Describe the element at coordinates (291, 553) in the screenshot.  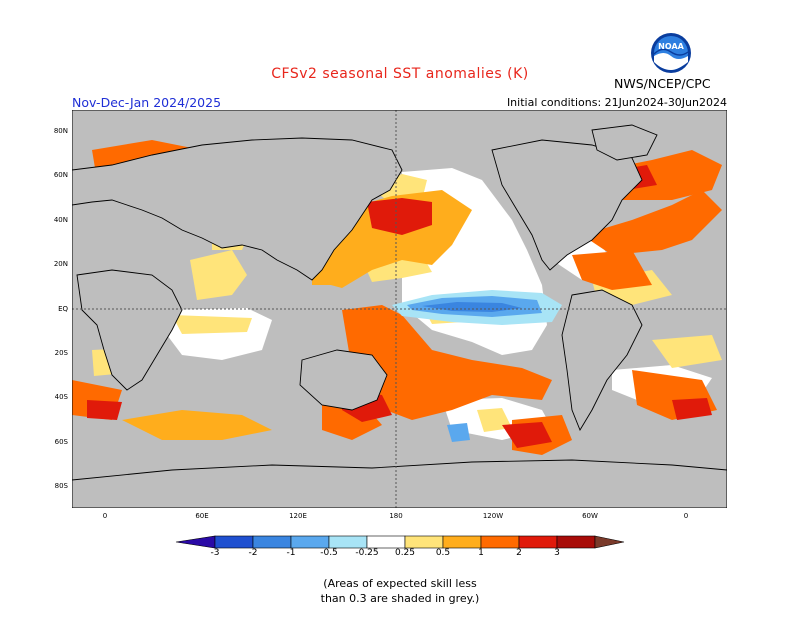
I see `colorbar-tick: -1` at that location.